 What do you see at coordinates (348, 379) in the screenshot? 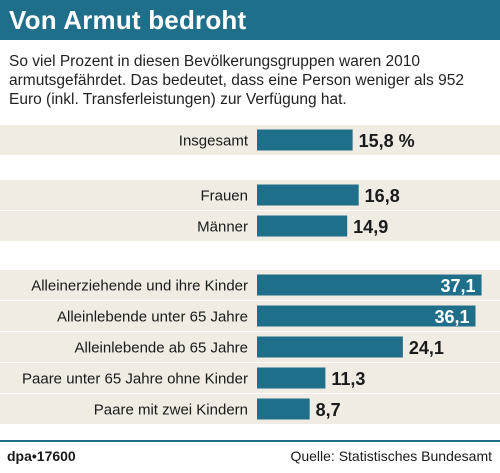
I see `value-label: 11,3` at bounding box center [348, 379].